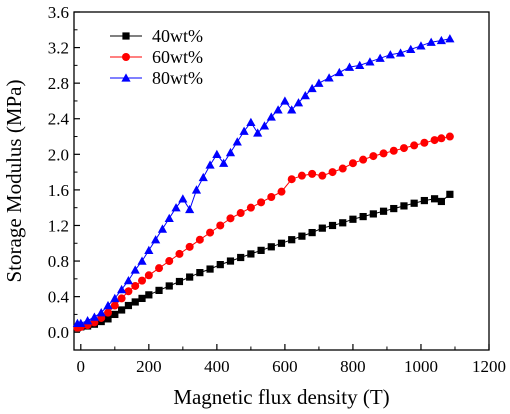  I want to click on y-tick-label: 1.6, so click(58, 190).